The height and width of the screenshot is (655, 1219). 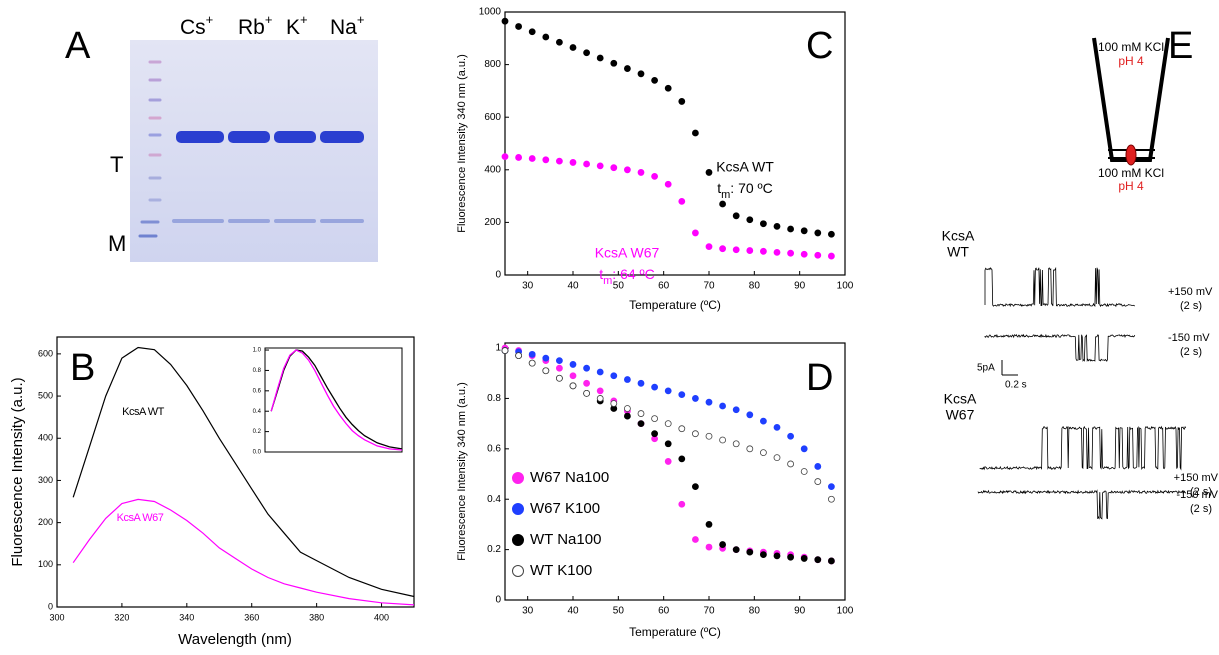 I want to click on x-axis-label: Wavelength (nm), so click(x=235, y=639).